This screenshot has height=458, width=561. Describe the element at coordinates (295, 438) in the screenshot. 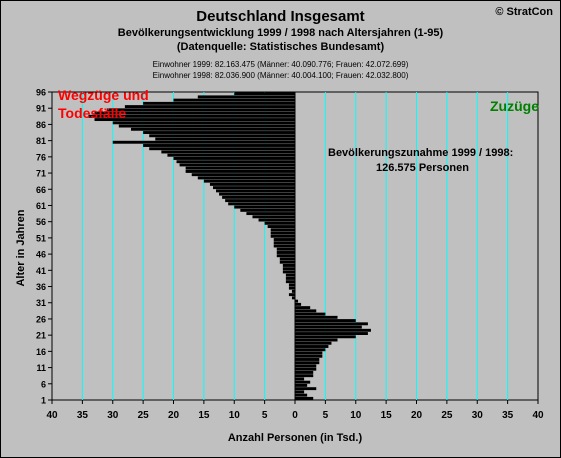

I see `x-axis-label: Anzahl Personen (in Tsd.)` at that location.